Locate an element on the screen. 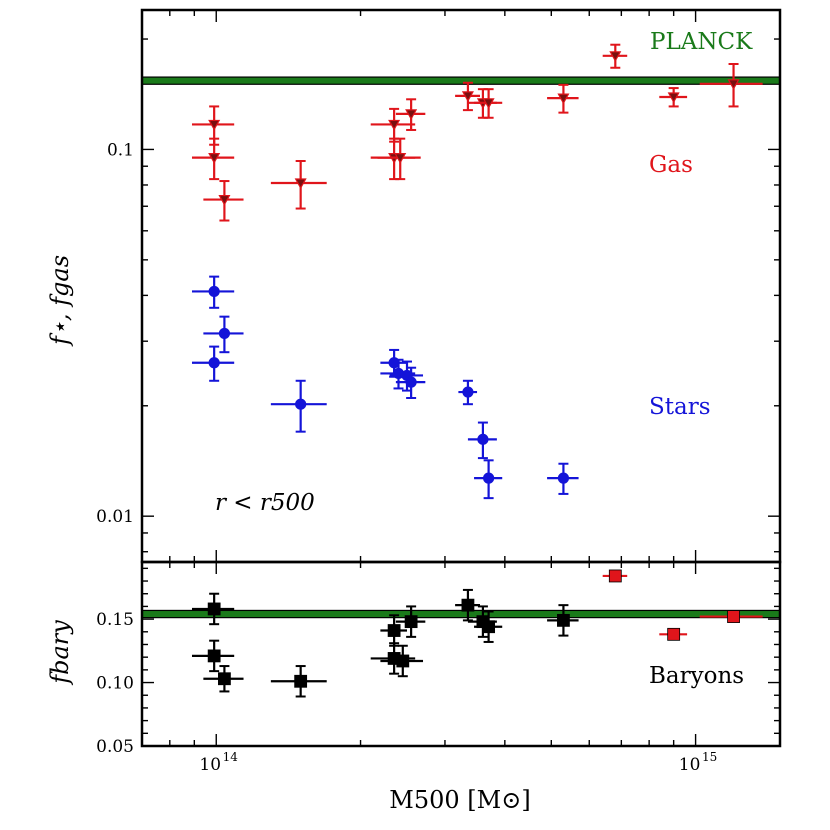  baryons-label: Baryons is located at coordinates (696, 676).